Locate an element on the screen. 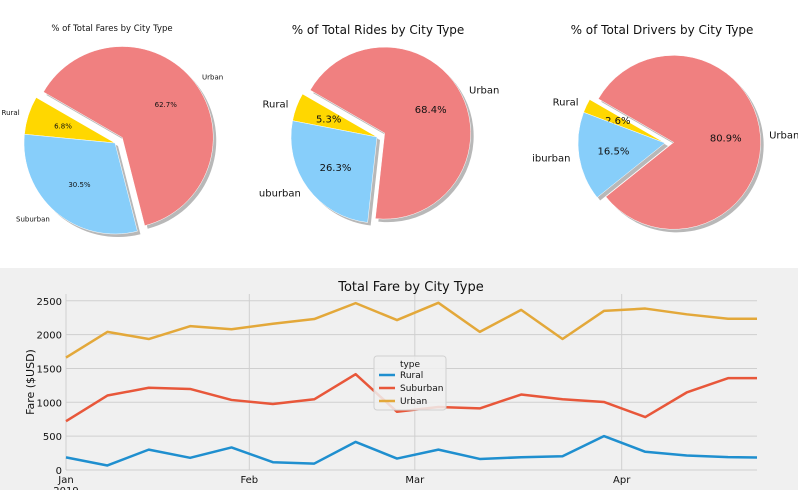 This screenshot has height=494, width=798. x-tick-label: Apr is located at coordinates (622, 480).